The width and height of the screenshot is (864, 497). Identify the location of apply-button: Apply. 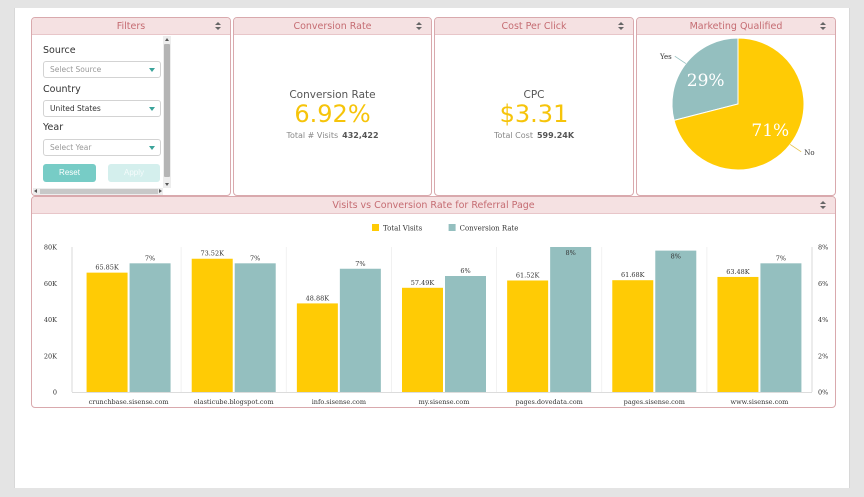
(134, 173).